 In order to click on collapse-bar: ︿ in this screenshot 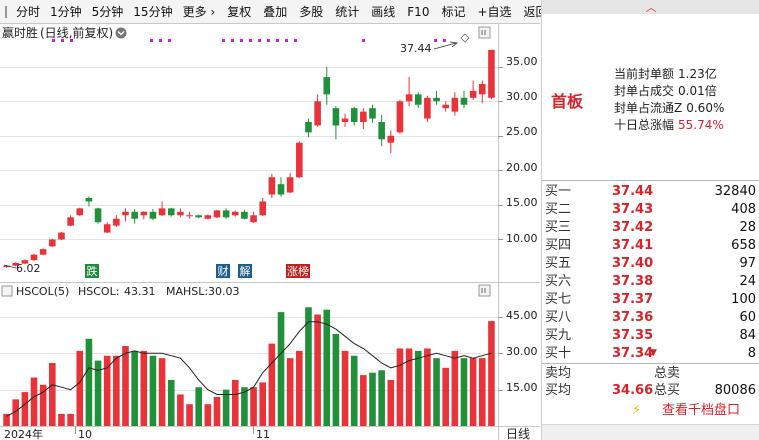, I will do `click(650, 7)`.